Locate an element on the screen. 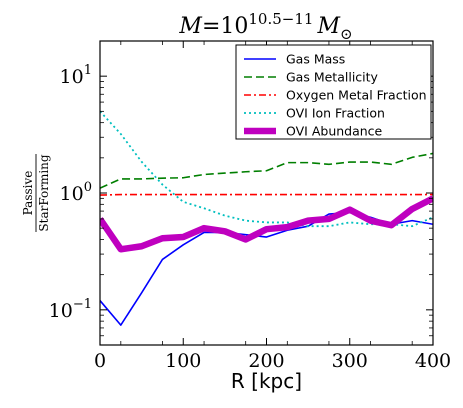 The image size is (463, 408). title-mass-symbol: M is located at coordinates (190, 26).